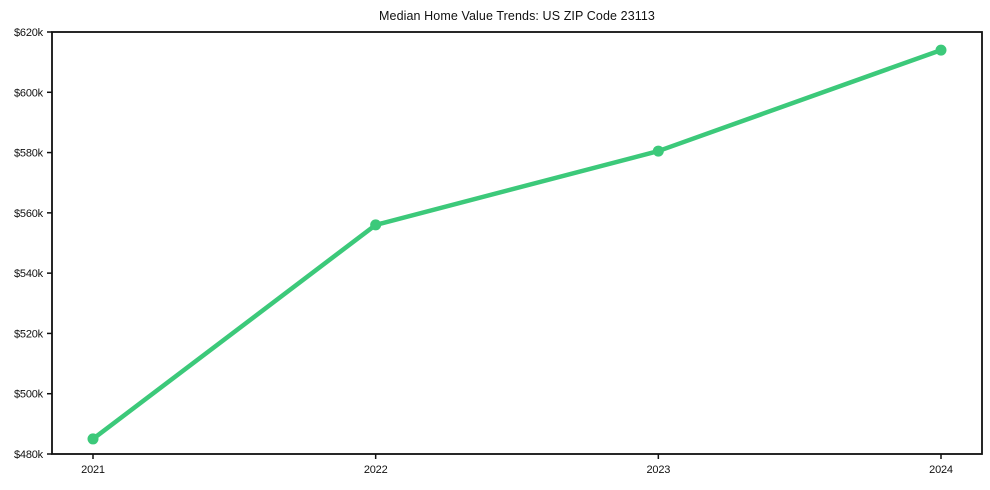 This screenshot has height=490, width=990. Describe the element at coordinates (376, 470) in the screenshot. I see `x-tick-label: 2022` at that location.